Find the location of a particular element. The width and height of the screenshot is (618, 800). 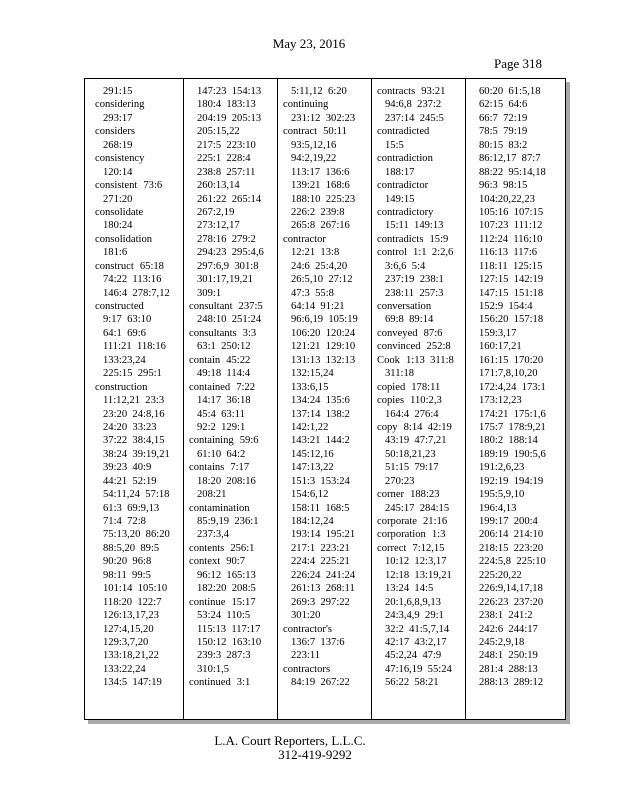

page-line-references: 116:13 117:6 is located at coordinates (508, 253).